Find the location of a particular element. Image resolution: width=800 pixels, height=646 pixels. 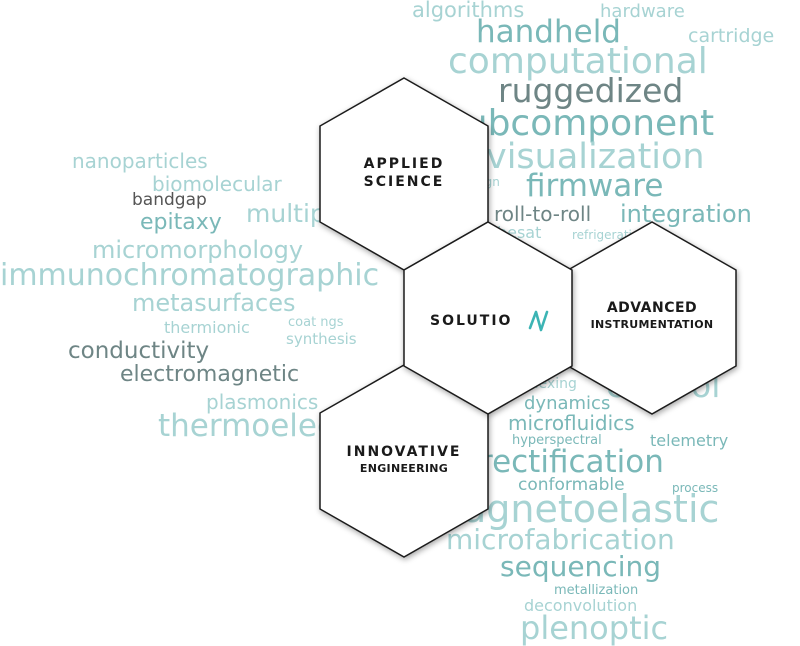

applied-science-label: APPLIED SCIENCE is located at coordinates (404, 173).